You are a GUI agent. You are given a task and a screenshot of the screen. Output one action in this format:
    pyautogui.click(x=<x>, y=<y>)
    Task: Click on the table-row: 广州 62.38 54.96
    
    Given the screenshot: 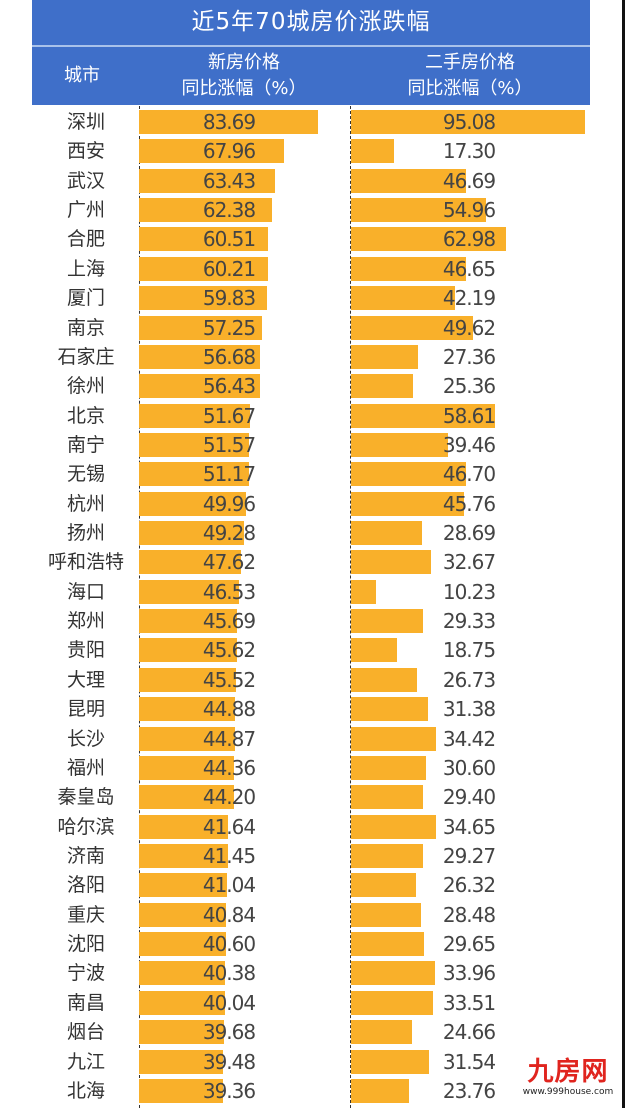 What is the action you would take?
    pyautogui.click(x=312, y=210)
    